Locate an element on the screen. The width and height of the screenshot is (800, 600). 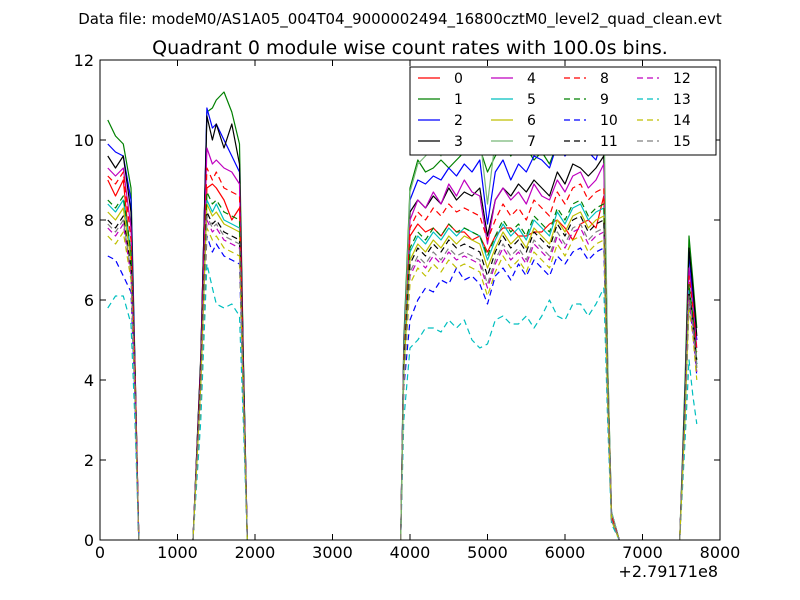
legend-entry-7: 7 is located at coordinates (513, 142).